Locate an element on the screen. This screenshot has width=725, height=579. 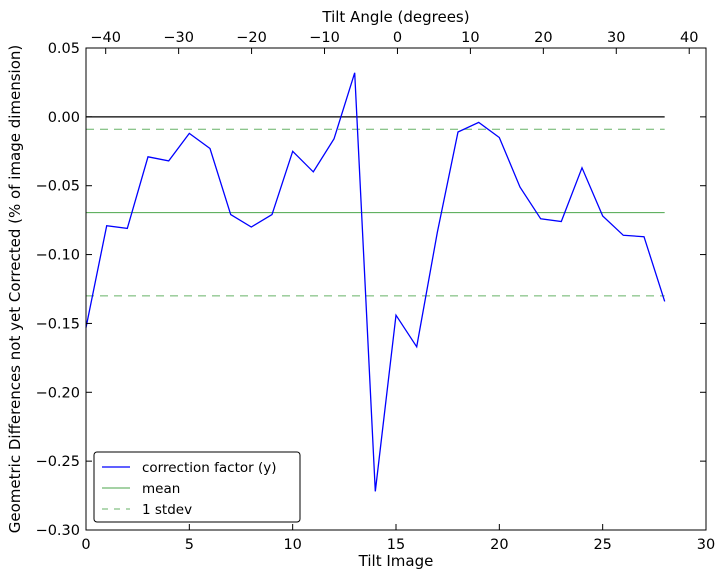
x-tick-label: 20 is located at coordinates (499, 545).